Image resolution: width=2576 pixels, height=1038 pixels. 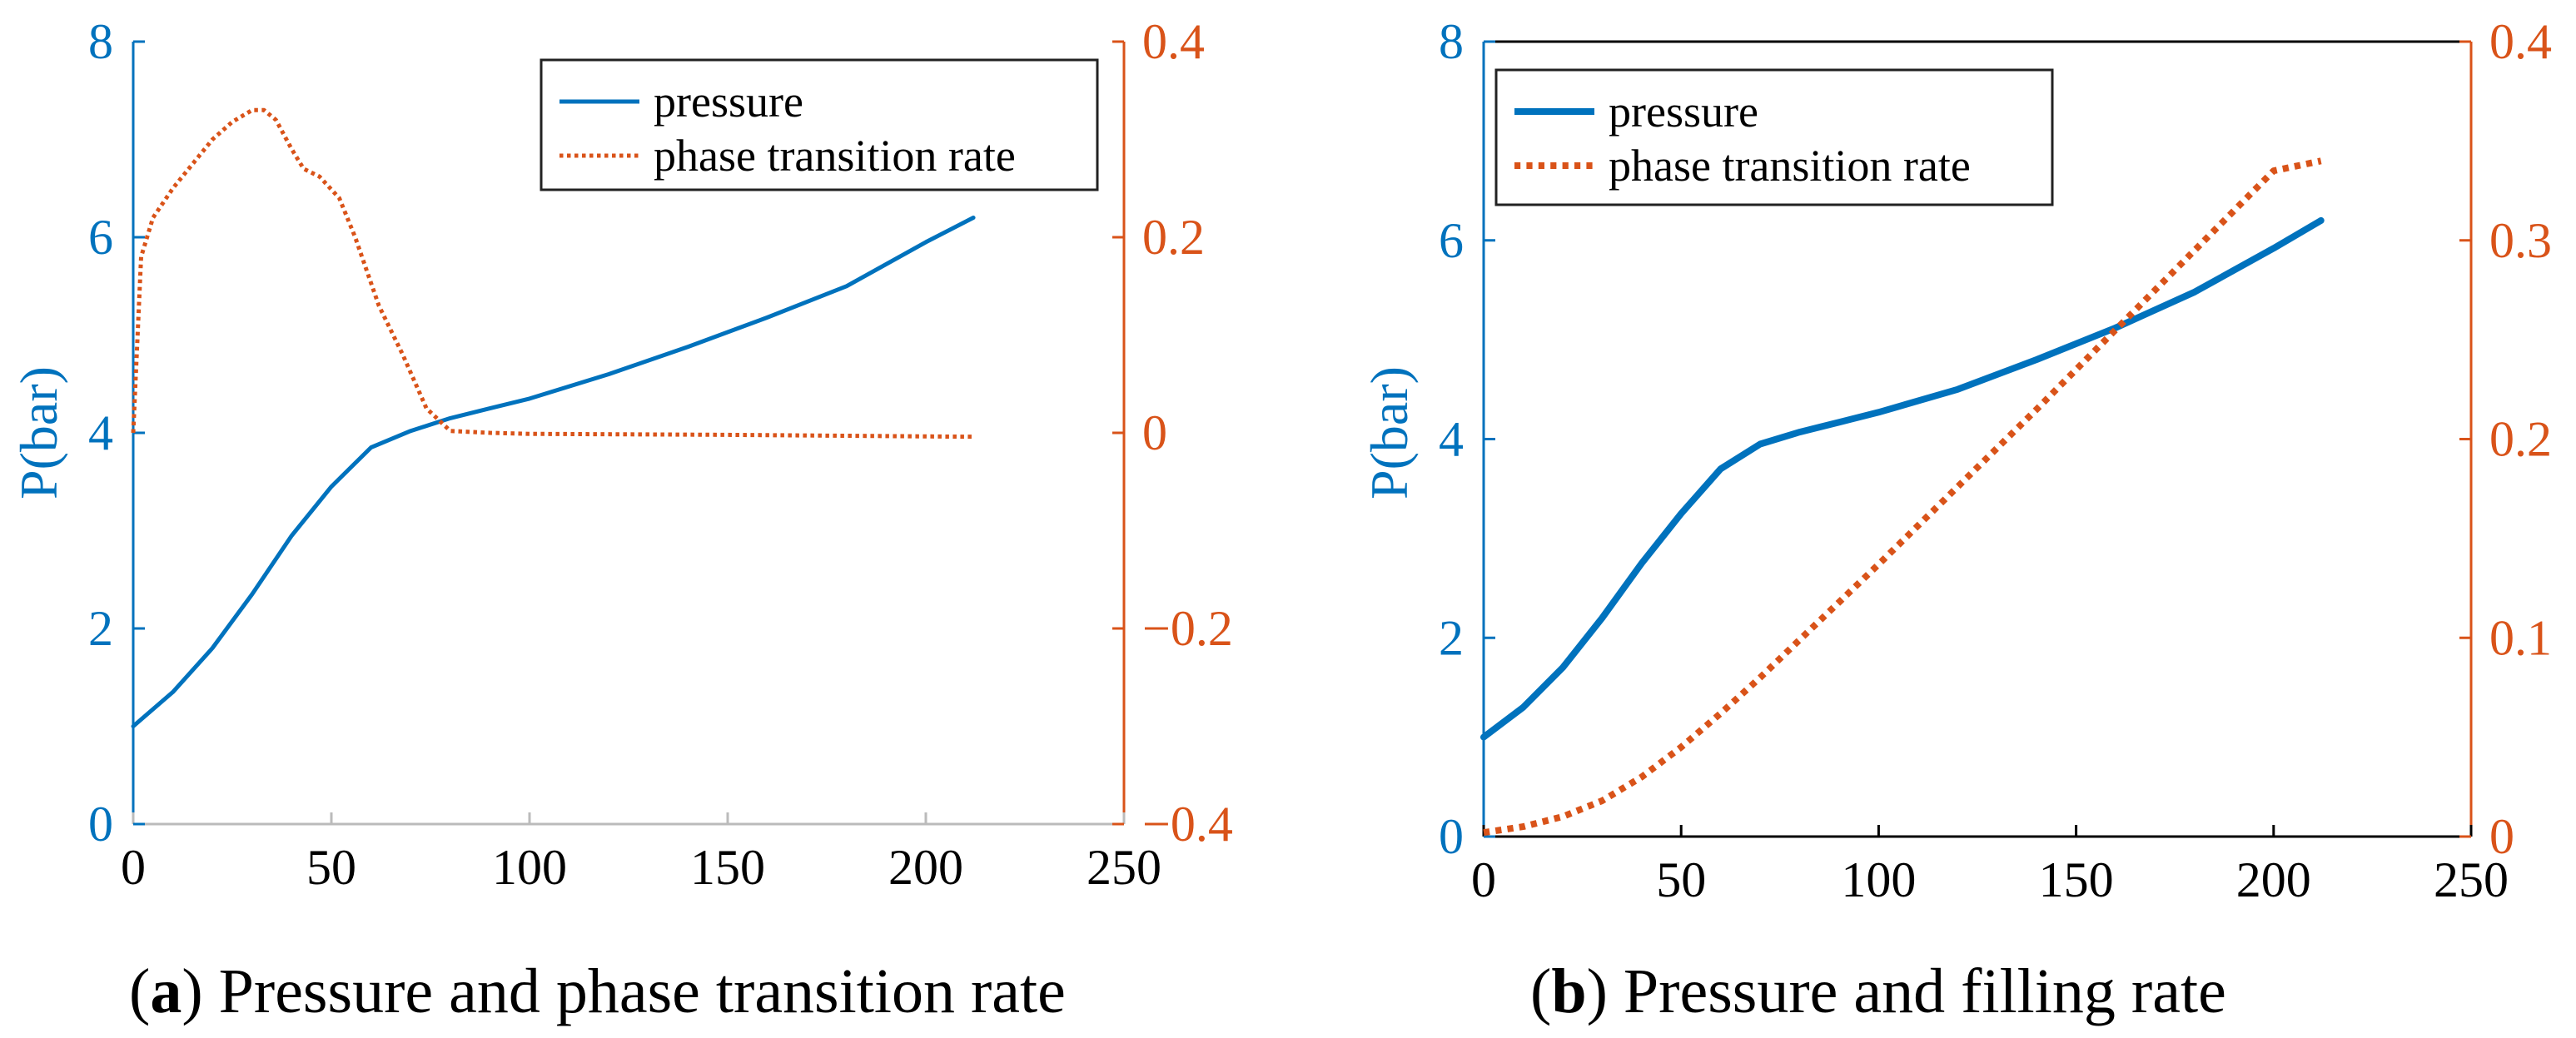 What do you see at coordinates (1569, 991) in the screenshot?
I see `caption-b-letter: b` at bounding box center [1569, 991].